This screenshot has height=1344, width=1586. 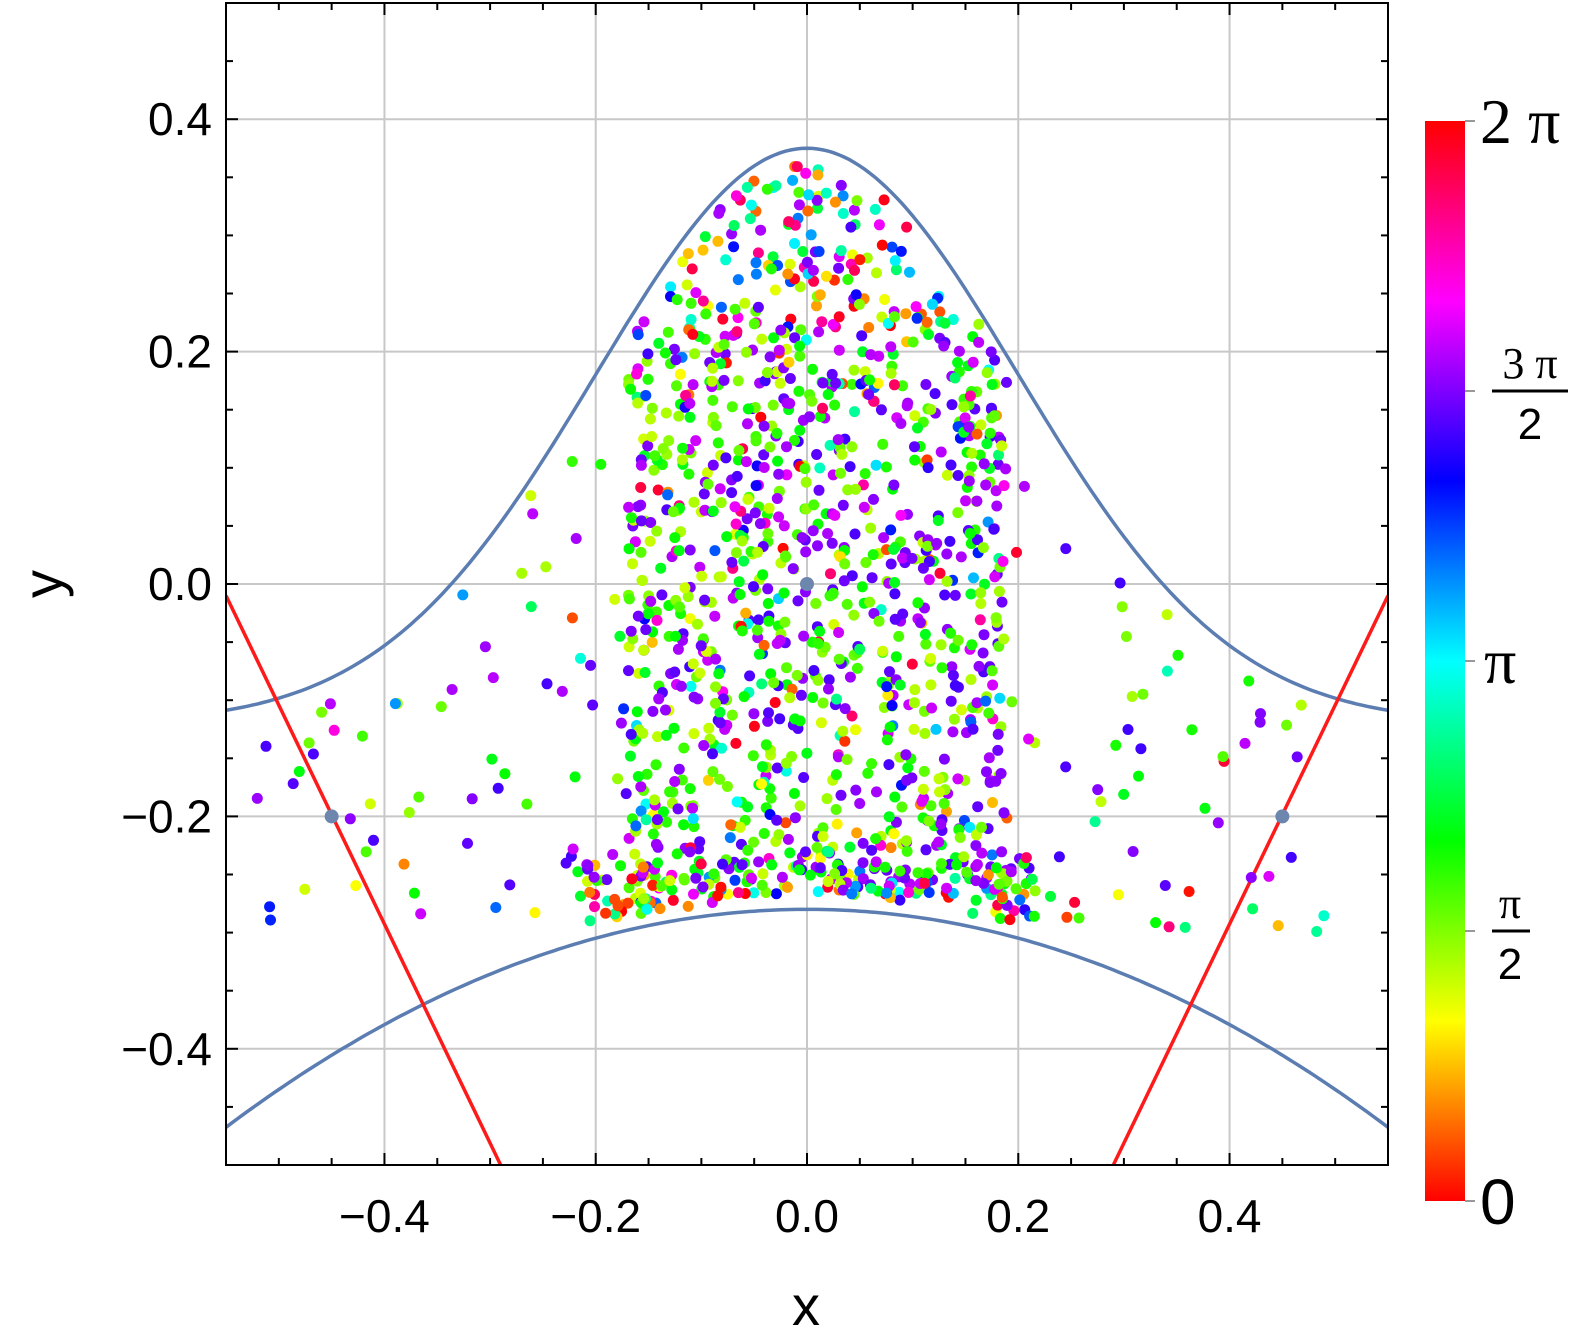 What do you see at coordinates (166, 1049) in the screenshot?
I see `y-tick-label: −0.4` at bounding box center [166, 1049].